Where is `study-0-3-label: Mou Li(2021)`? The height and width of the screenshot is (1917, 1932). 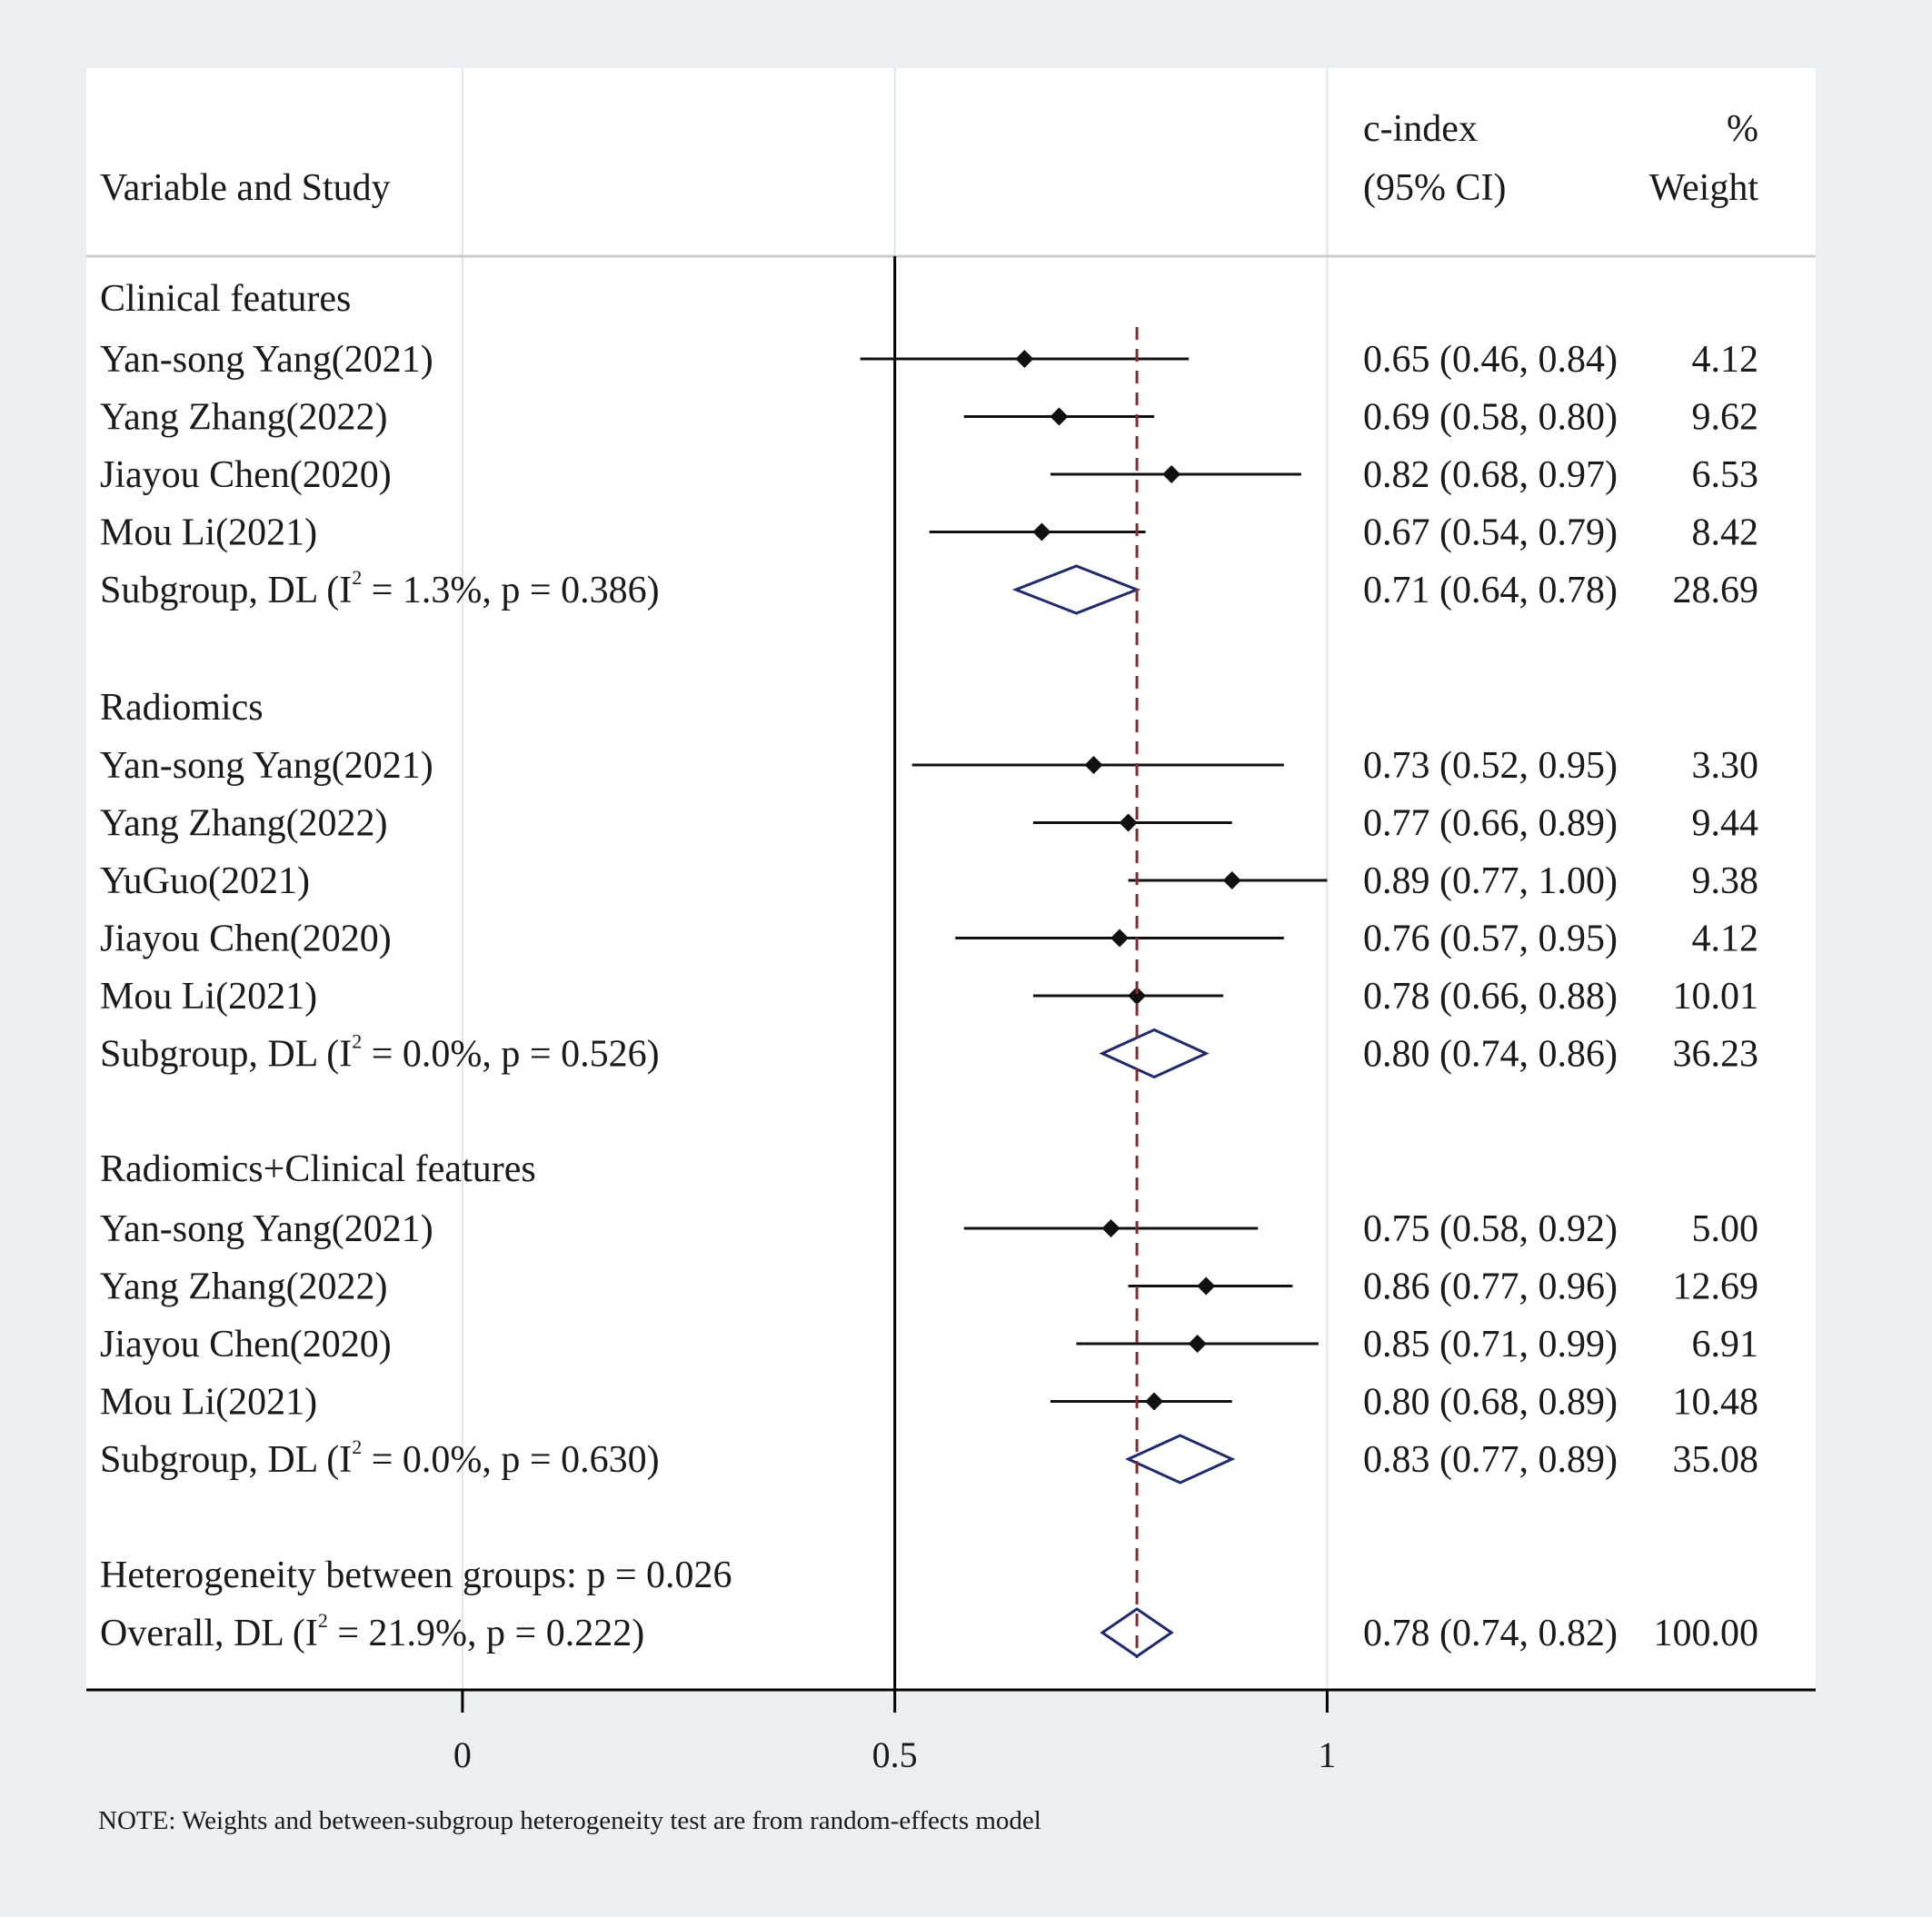
study-0-3-label: Mou Li(2021) is located at coordinates (209, 533).